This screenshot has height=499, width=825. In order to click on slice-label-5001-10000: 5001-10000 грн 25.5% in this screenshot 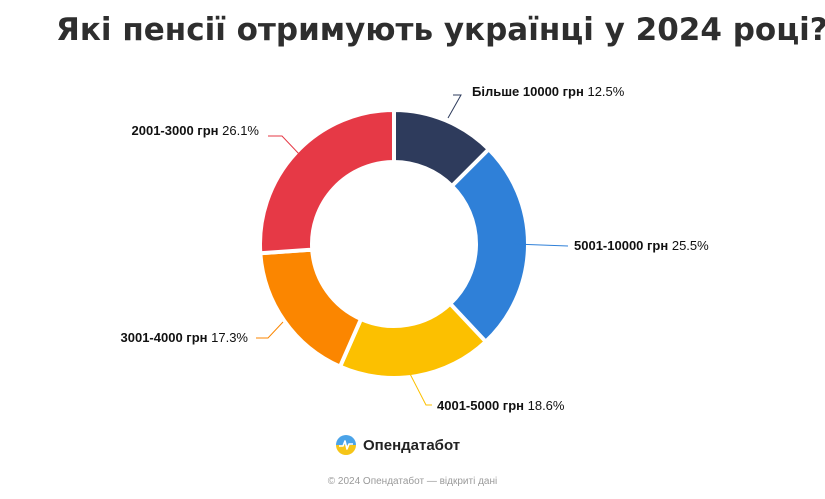, I will do `click(641, 245)`.